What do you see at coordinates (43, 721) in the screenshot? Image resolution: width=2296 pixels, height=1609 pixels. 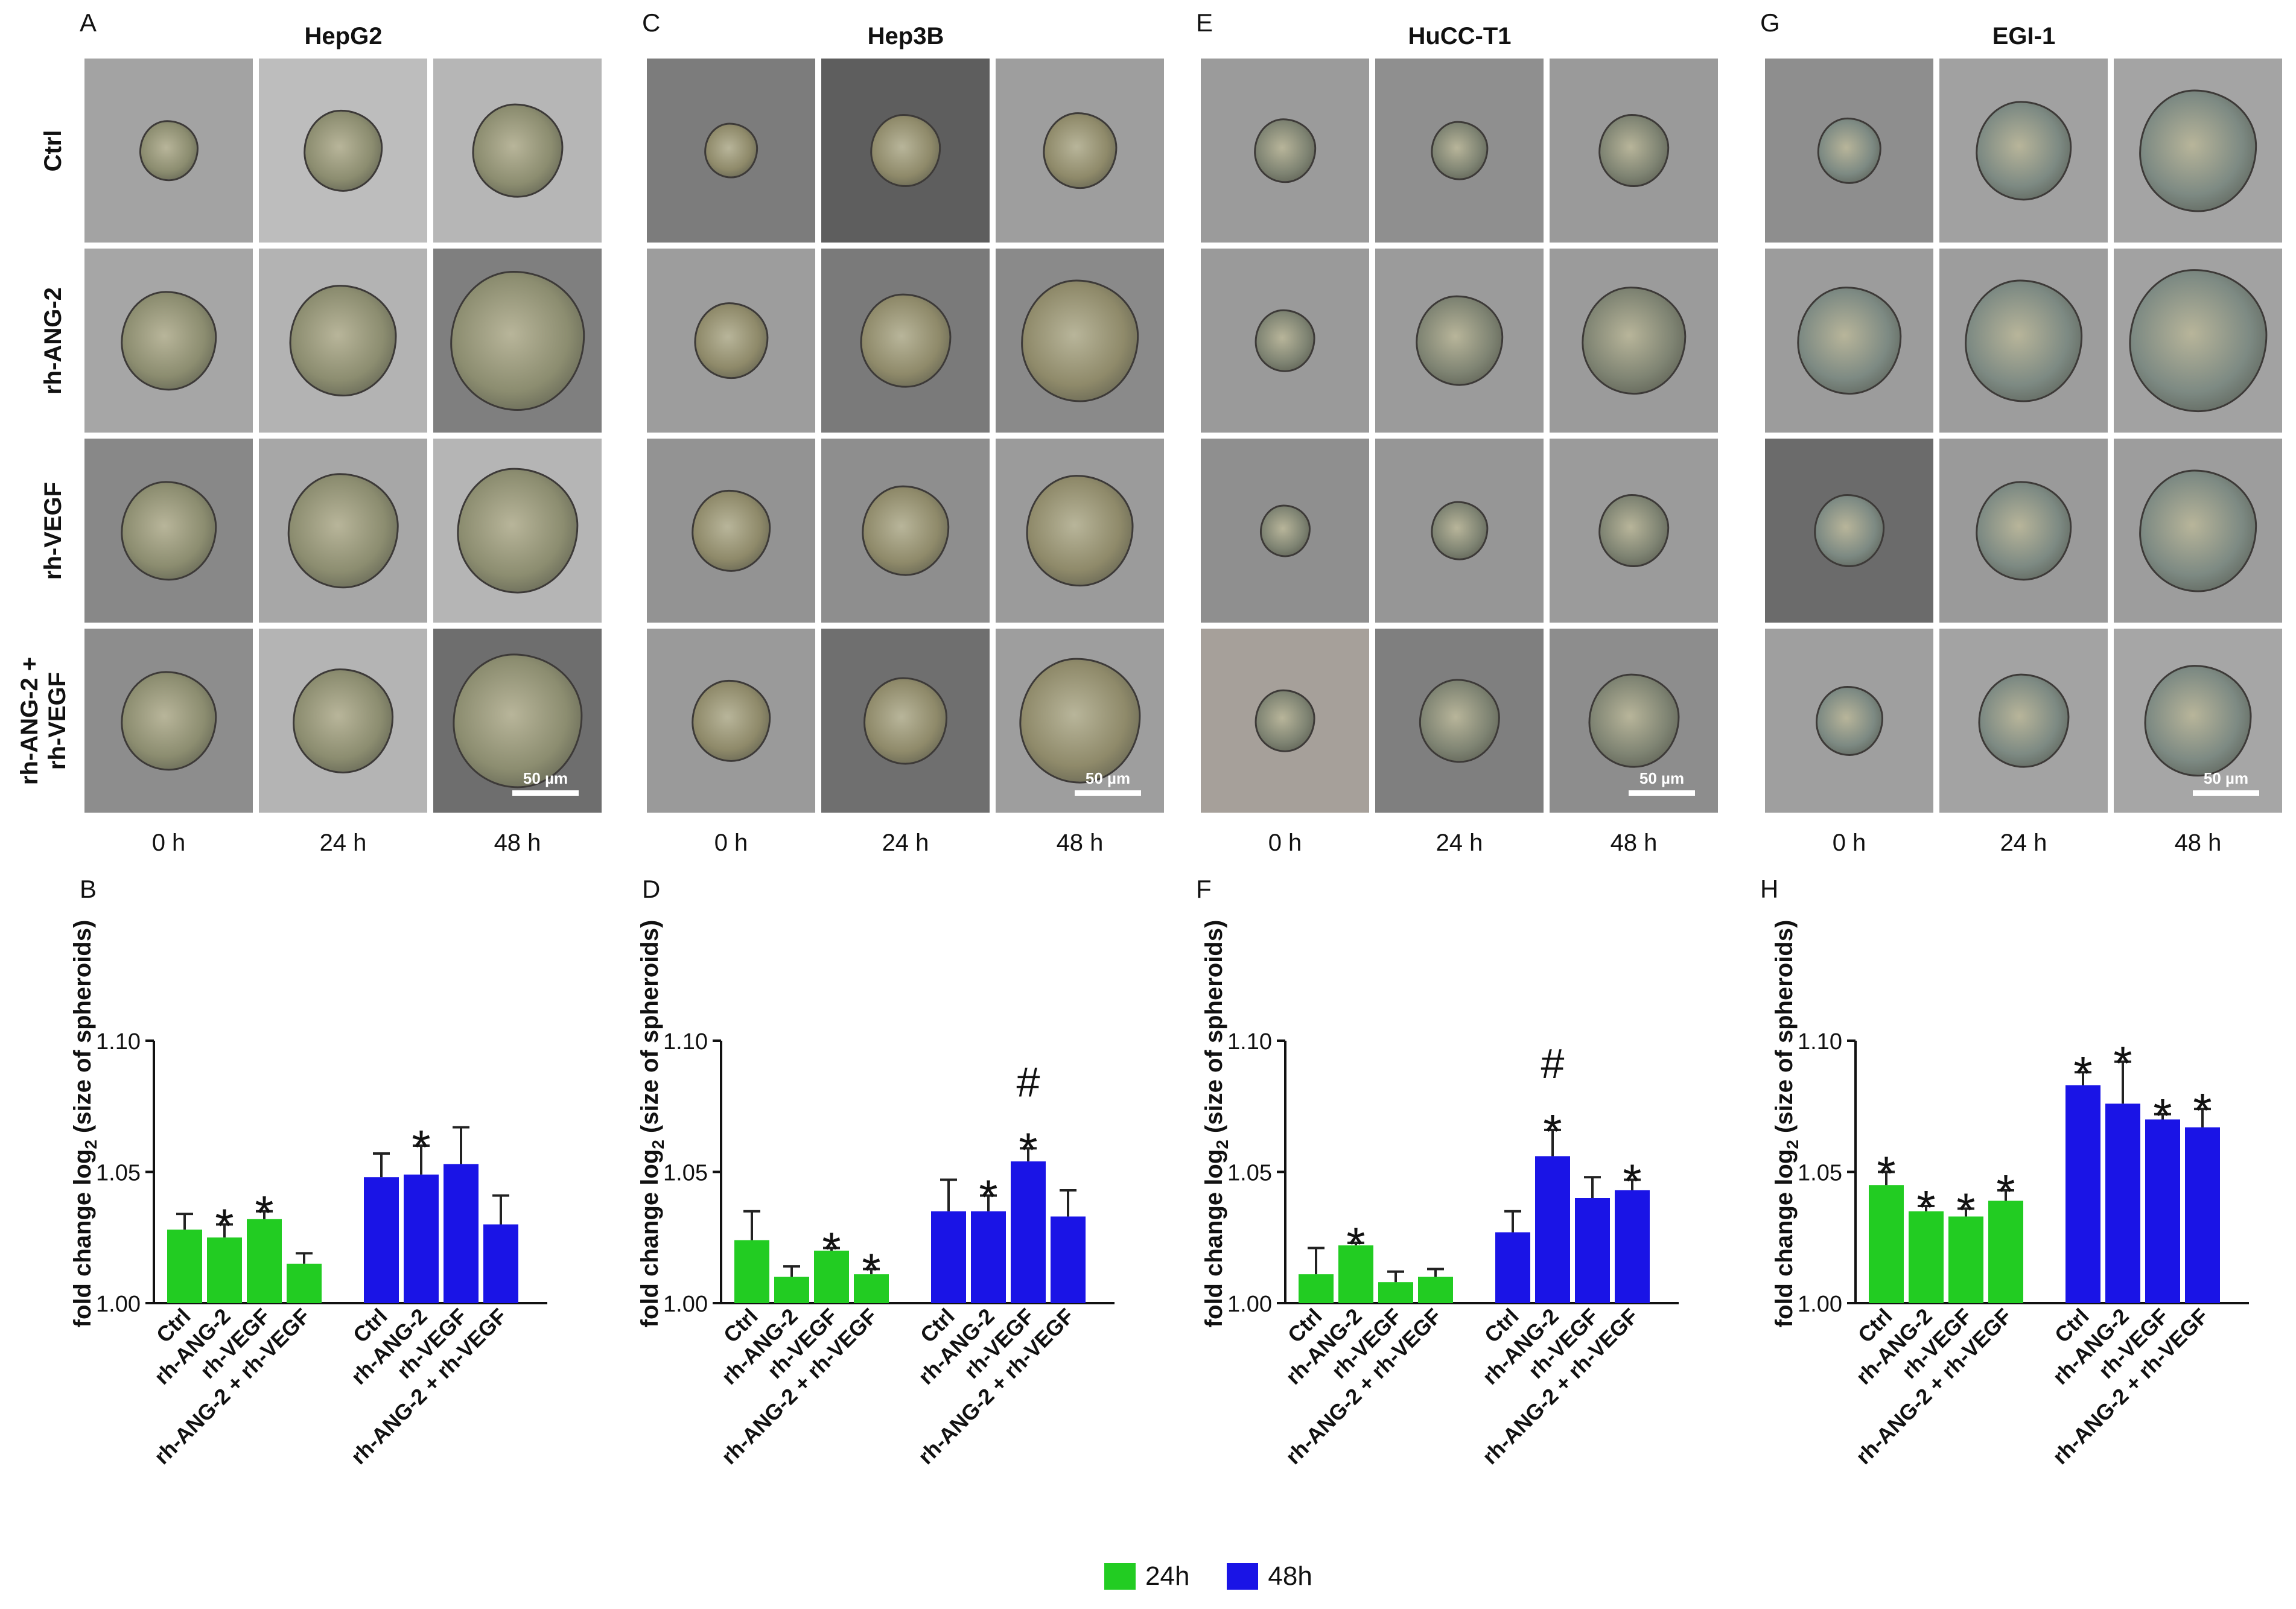 I see `treatment-row-label: rh-ANG-2 + rh-VEGF` at bounding box center [43, 721].